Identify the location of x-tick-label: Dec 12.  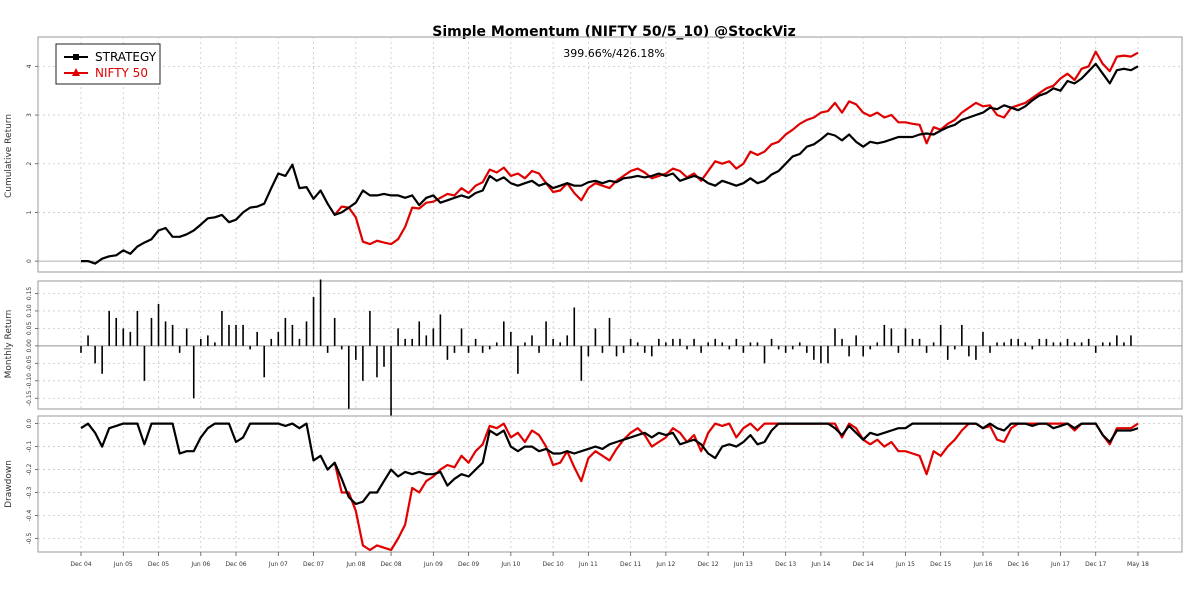
(708, 564).